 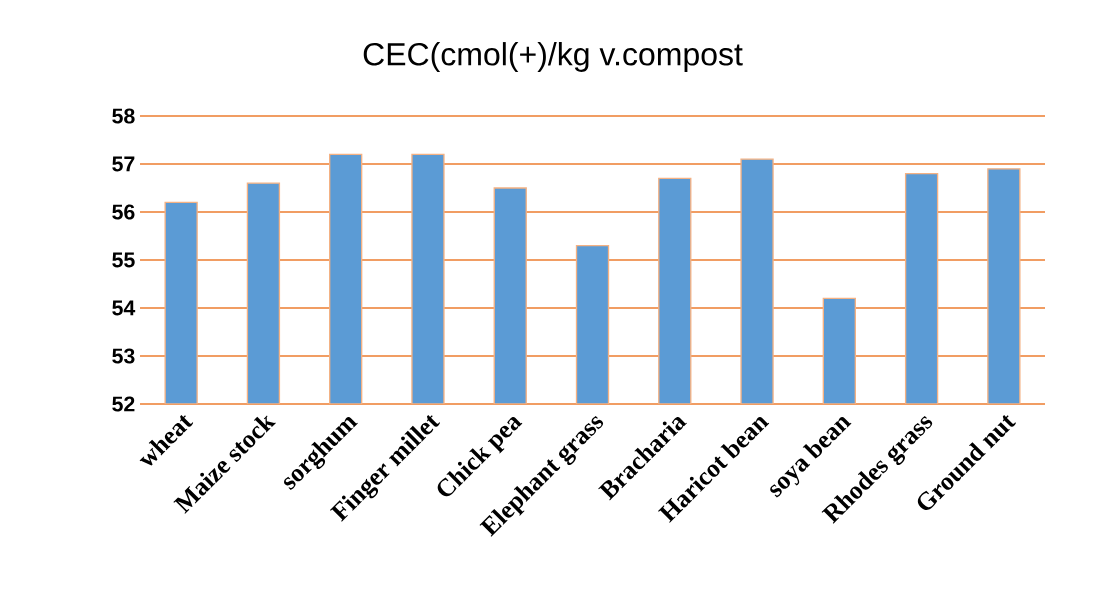 What do you see at coordinates (553, 57) in the screenshot?
I see `chart-title: CEC(cmol(+)/kg v.compost` at bounding box center [553, 57].